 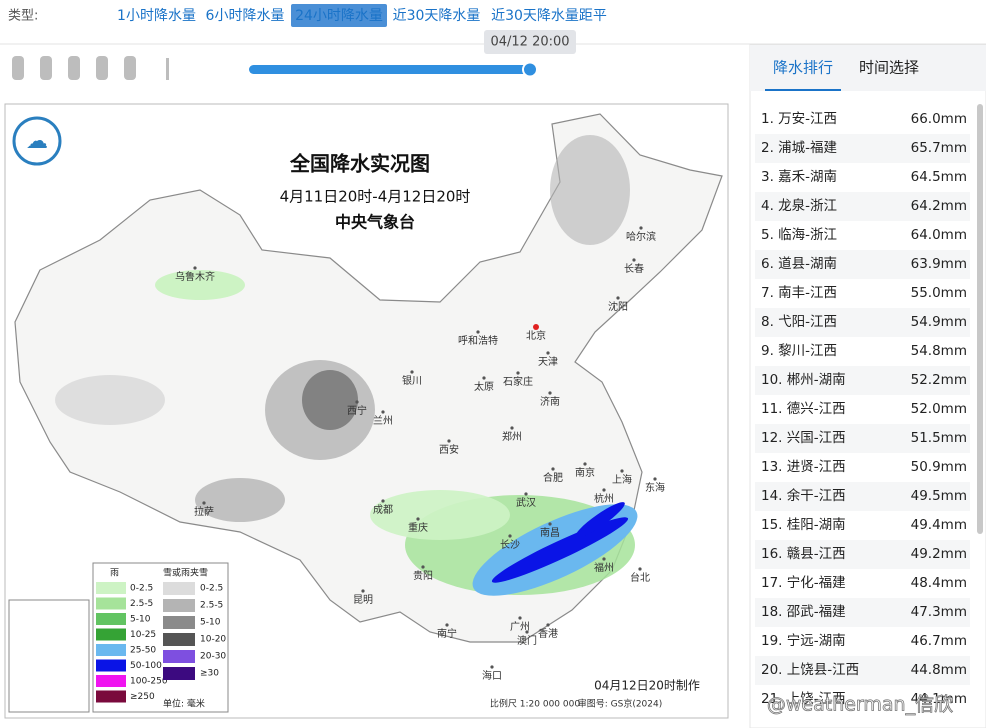 I want to click on rank-name: 19. 宁远-湖南, so click(x=803, y=640).